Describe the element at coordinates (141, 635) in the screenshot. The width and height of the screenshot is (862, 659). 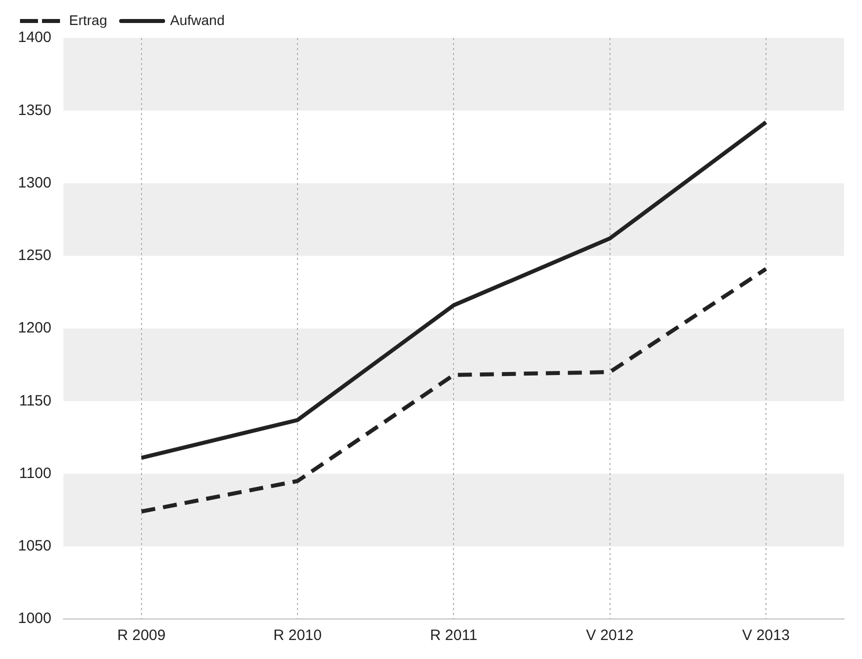
I see `x-tick-label: R 2009` at that location.